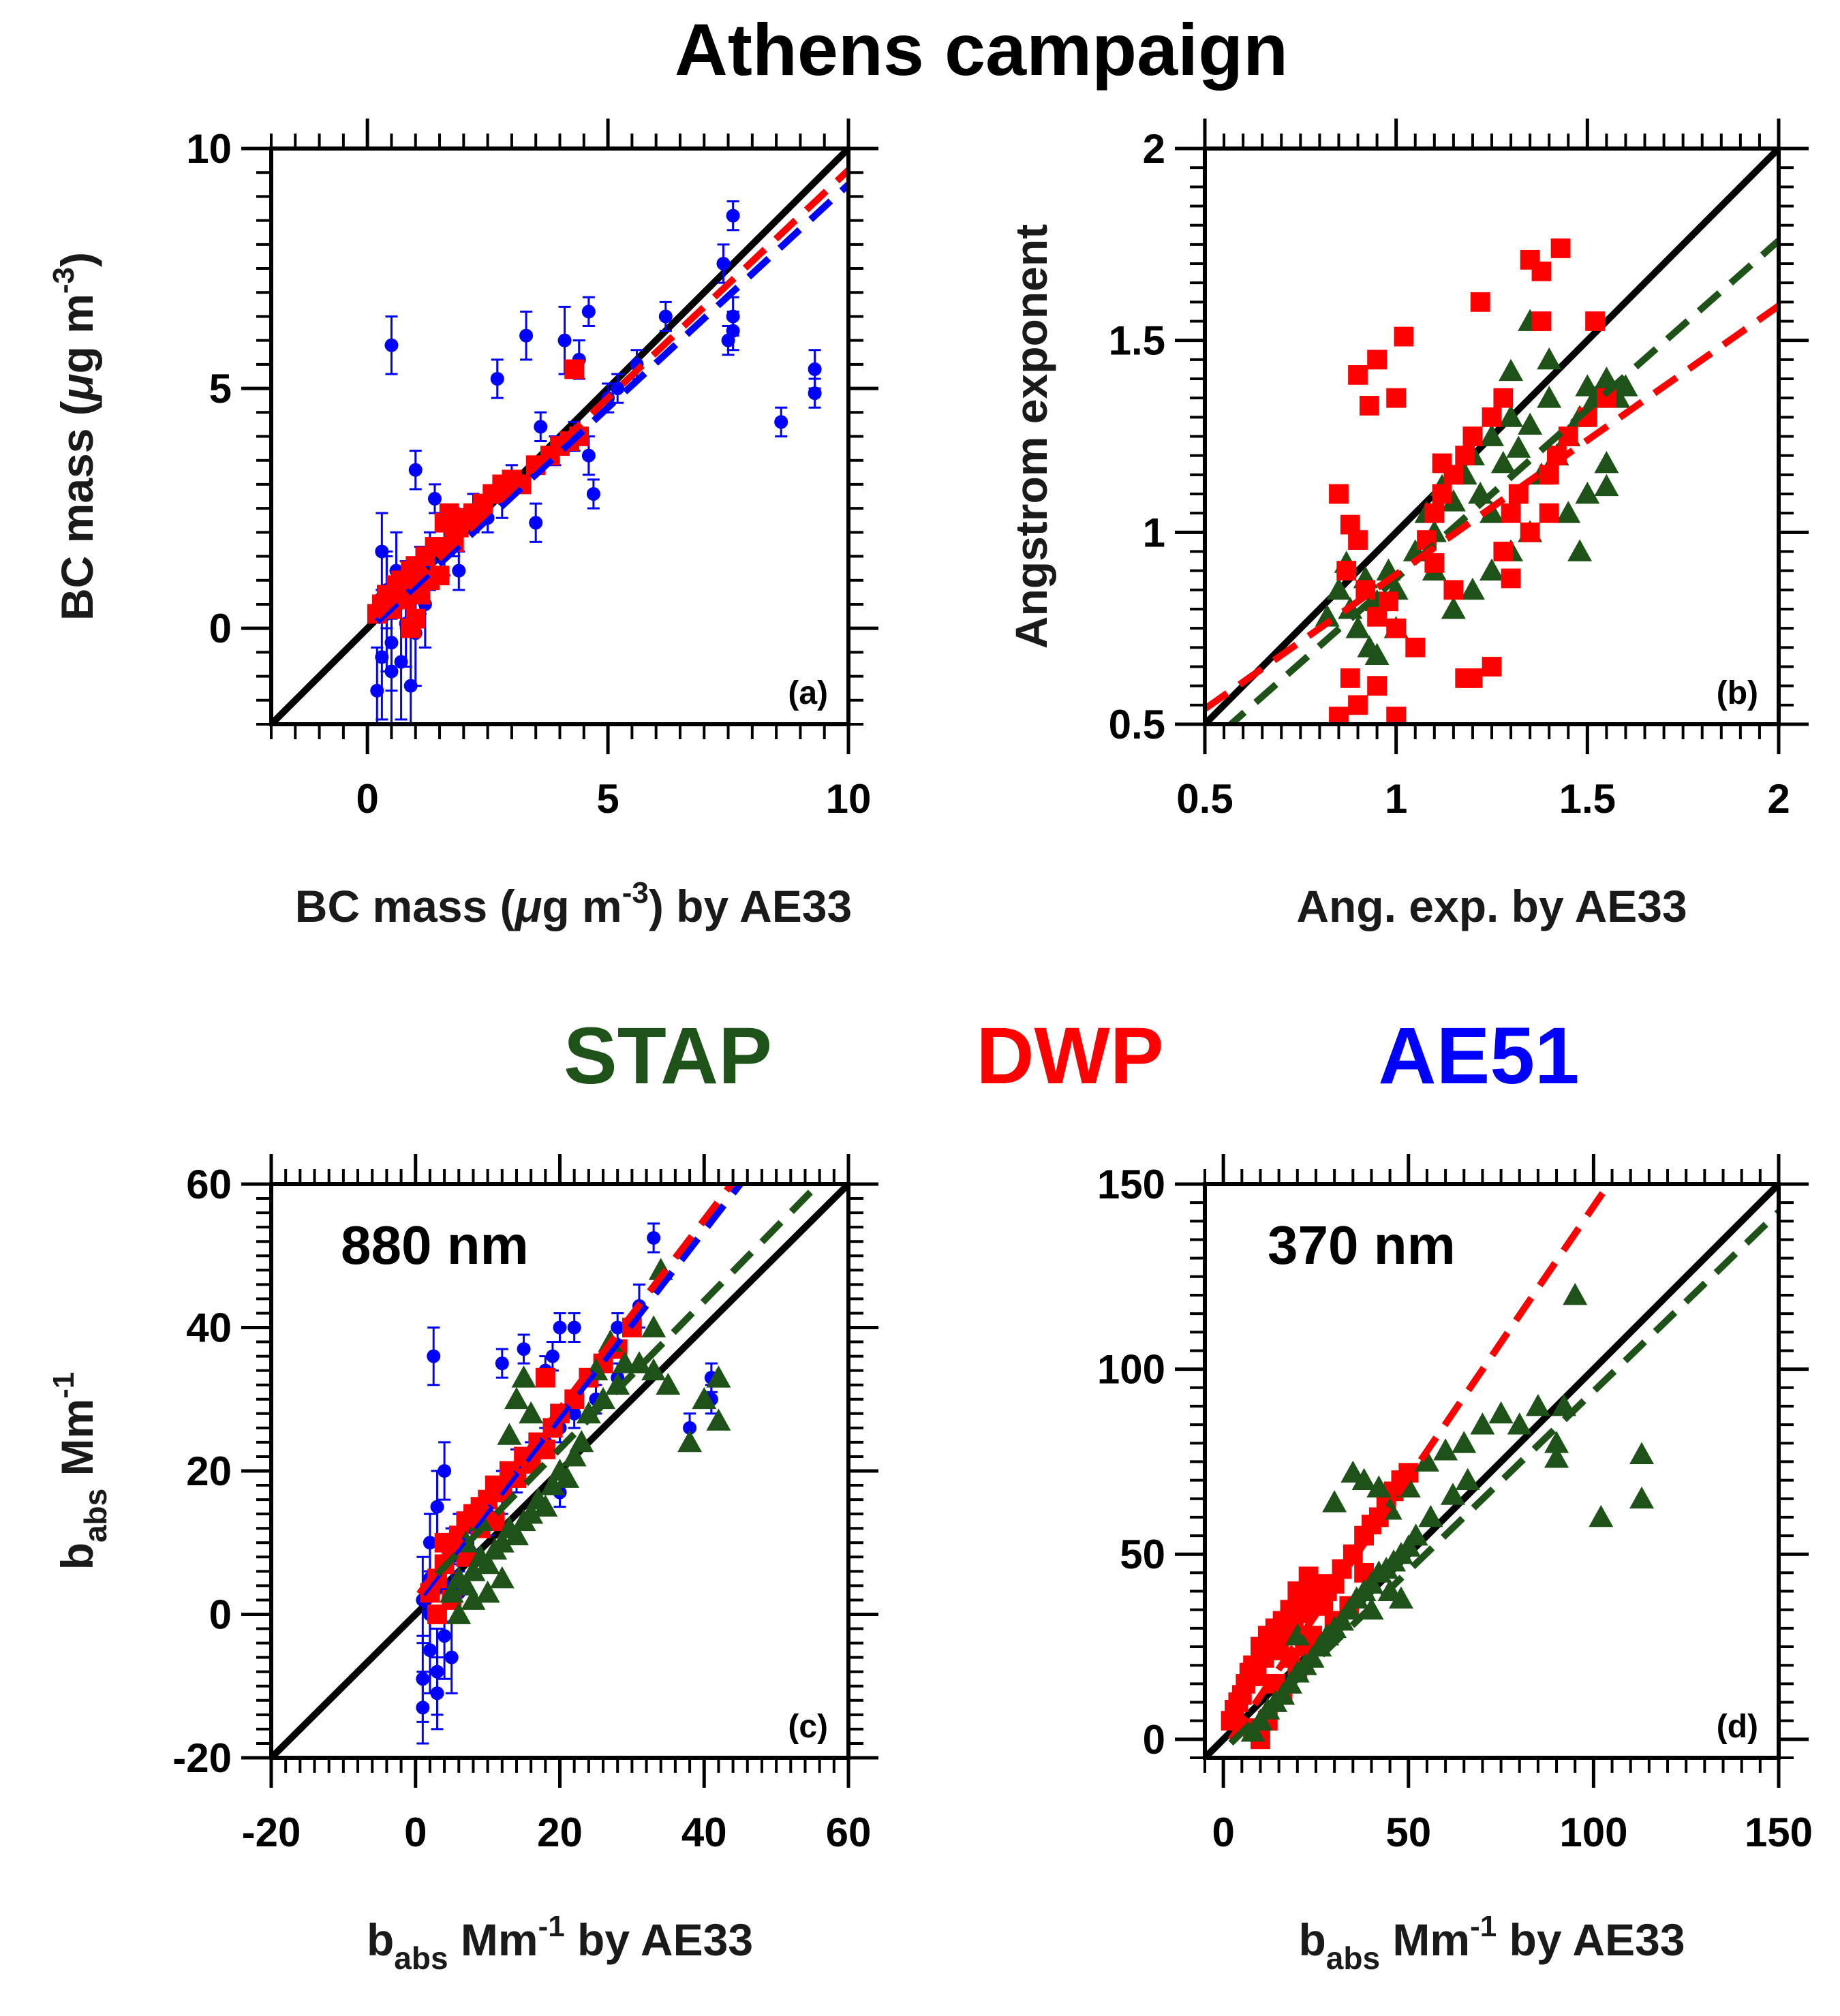  Describe the element at coordinates (1737, 693) in the screenshot. I see `panel-label: (b)` at that location.